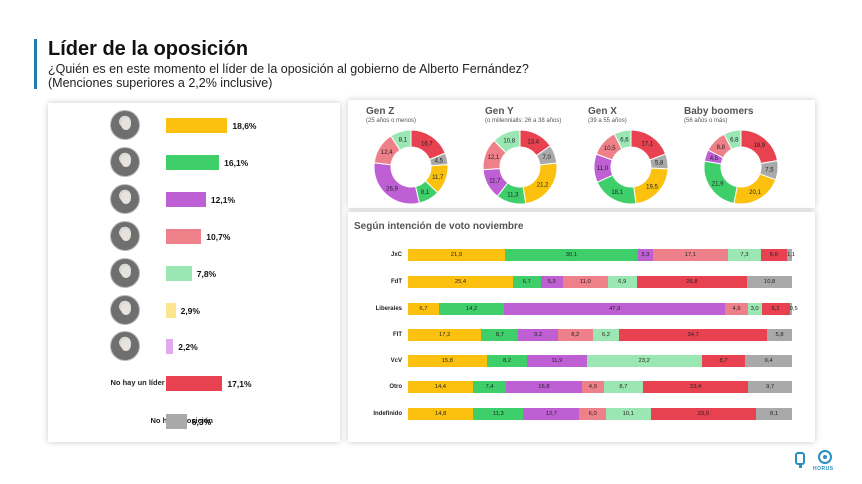 The width and height of the screenshot is (862, 484). Describe the element at coordinates (395, 387) in the screenshot. I see `vote-category-label: Otro` at that location.